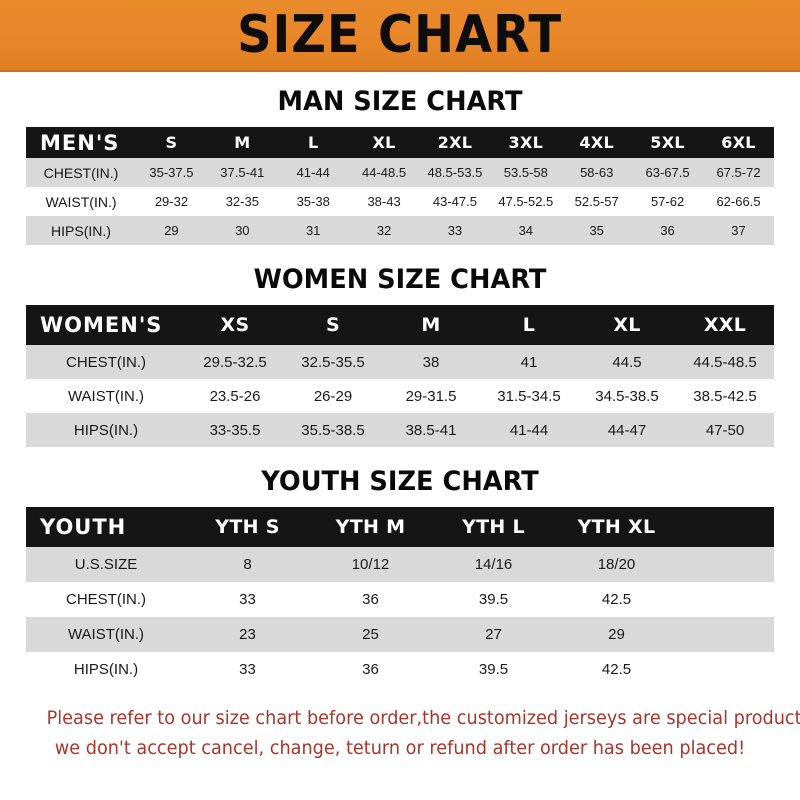 The width and height of the screenshot is (800, 800). I want to click on man-header-row: MEN'S S M L XL 2XL 3XL 4XL 5XL 6XL, so click(400, 142).